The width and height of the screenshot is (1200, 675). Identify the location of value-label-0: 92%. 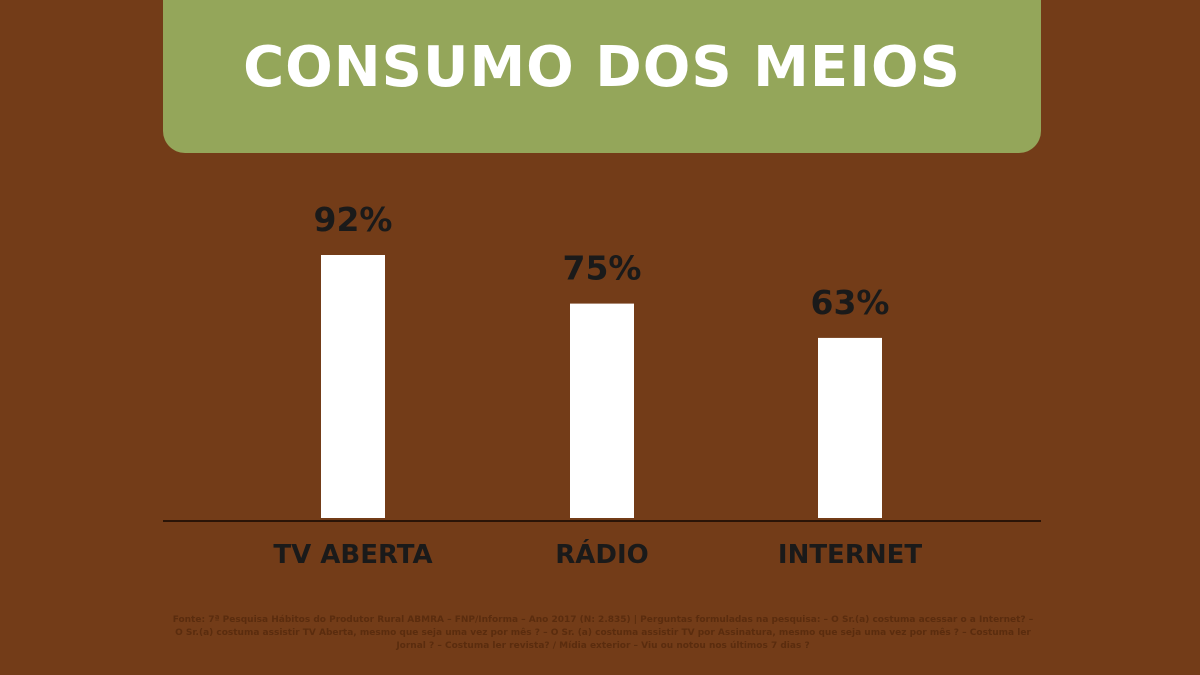
(353, 219).